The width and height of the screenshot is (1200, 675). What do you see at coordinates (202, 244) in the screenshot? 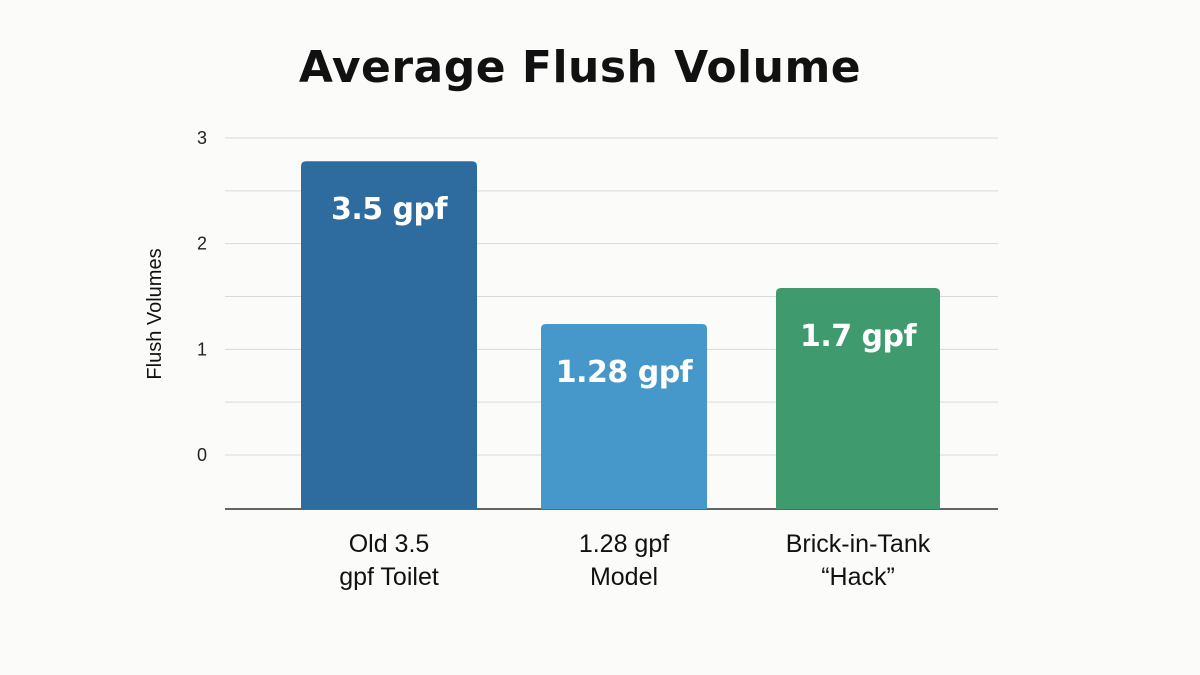
I see `y-tick-label: 2` at bounding box center [202, 244].